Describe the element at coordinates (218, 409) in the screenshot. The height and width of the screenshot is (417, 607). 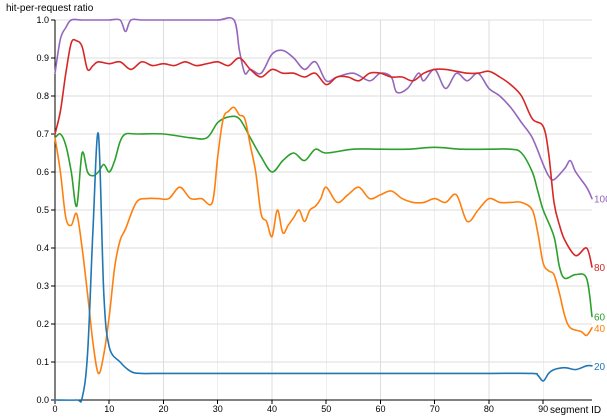
I see `x-tick-label: 30` at that location.